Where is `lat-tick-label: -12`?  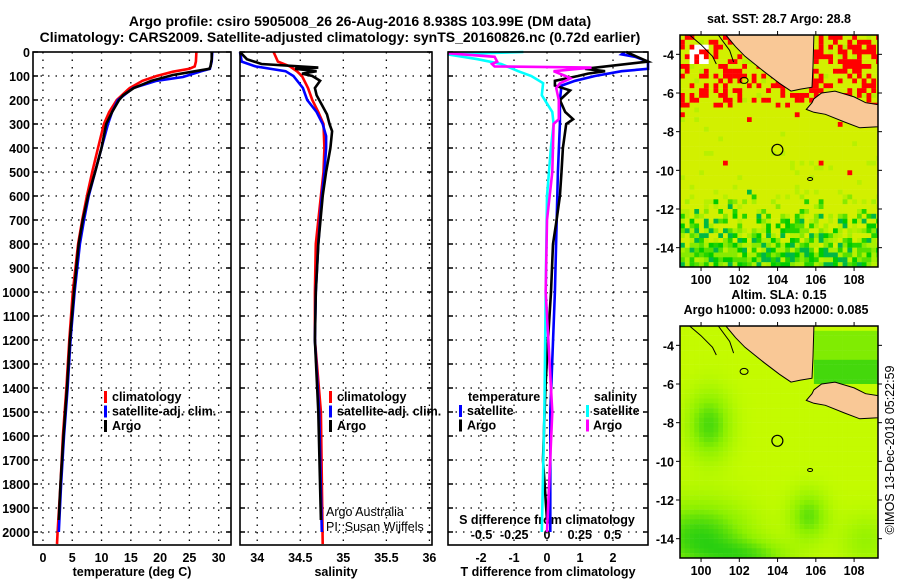 lat-tick-label: -12 is located at coordinates (665, 501).